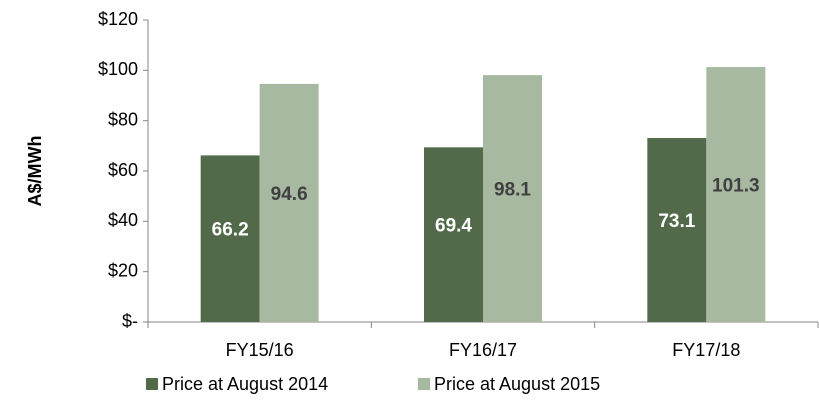 This screenshot has width=819, height=405. I want to click on y-tick-label: $80, so click(123, 119).